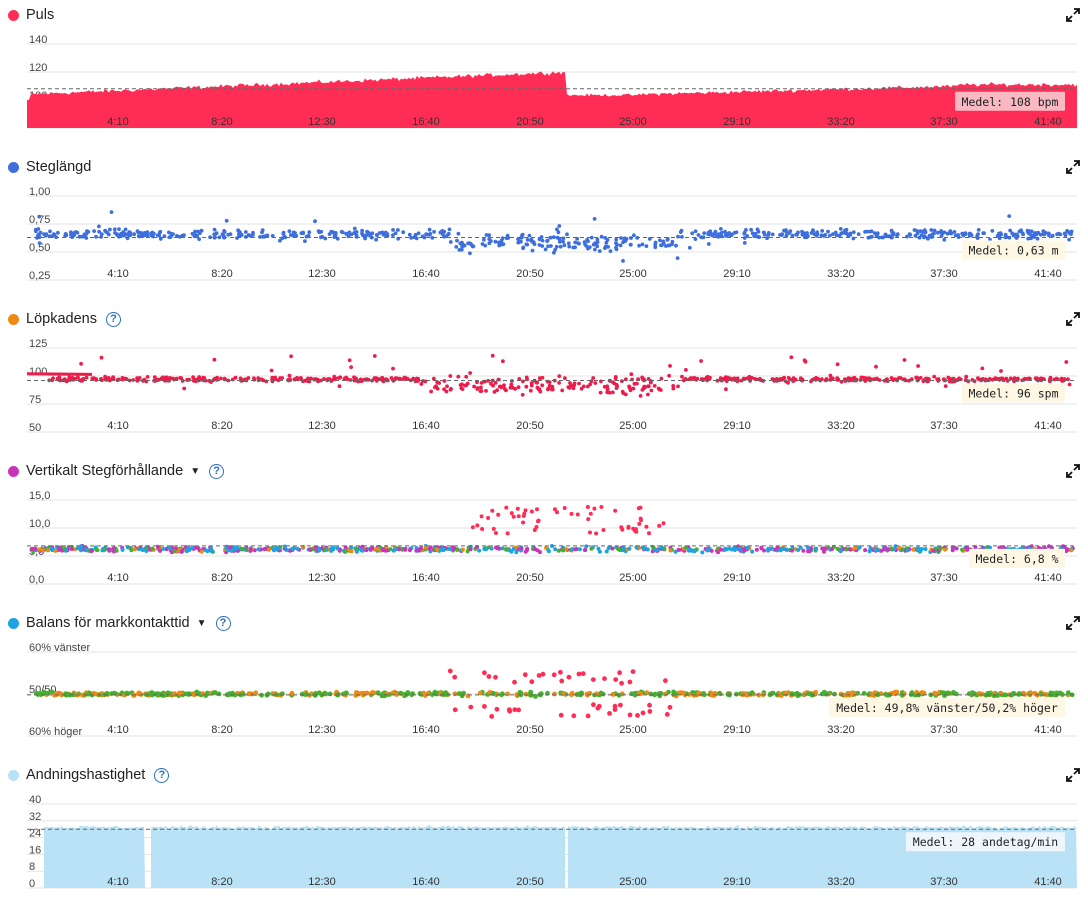  What do you see at coordinates (1013, 393) in the screenshot?
I see `mean-label-bg` at bounding box center [1013, 393].